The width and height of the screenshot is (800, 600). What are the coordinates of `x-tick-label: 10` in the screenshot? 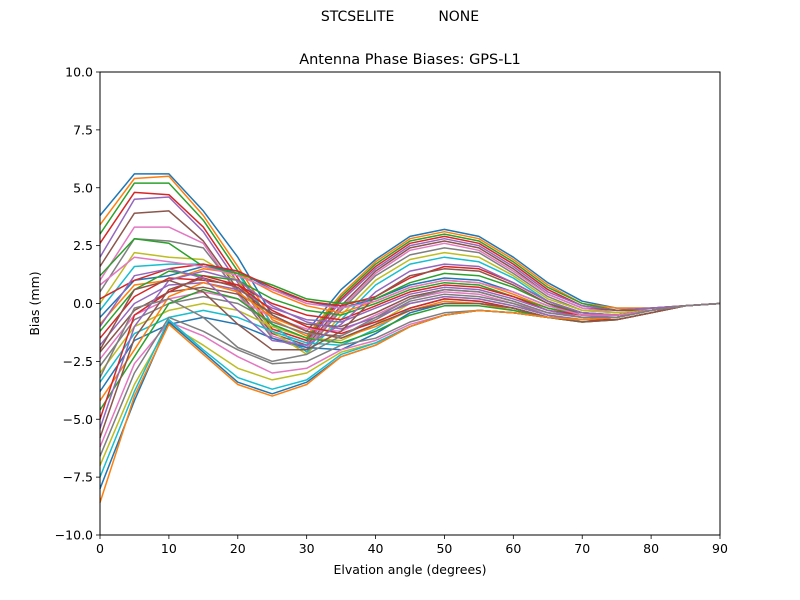 It's located at (169, 548).